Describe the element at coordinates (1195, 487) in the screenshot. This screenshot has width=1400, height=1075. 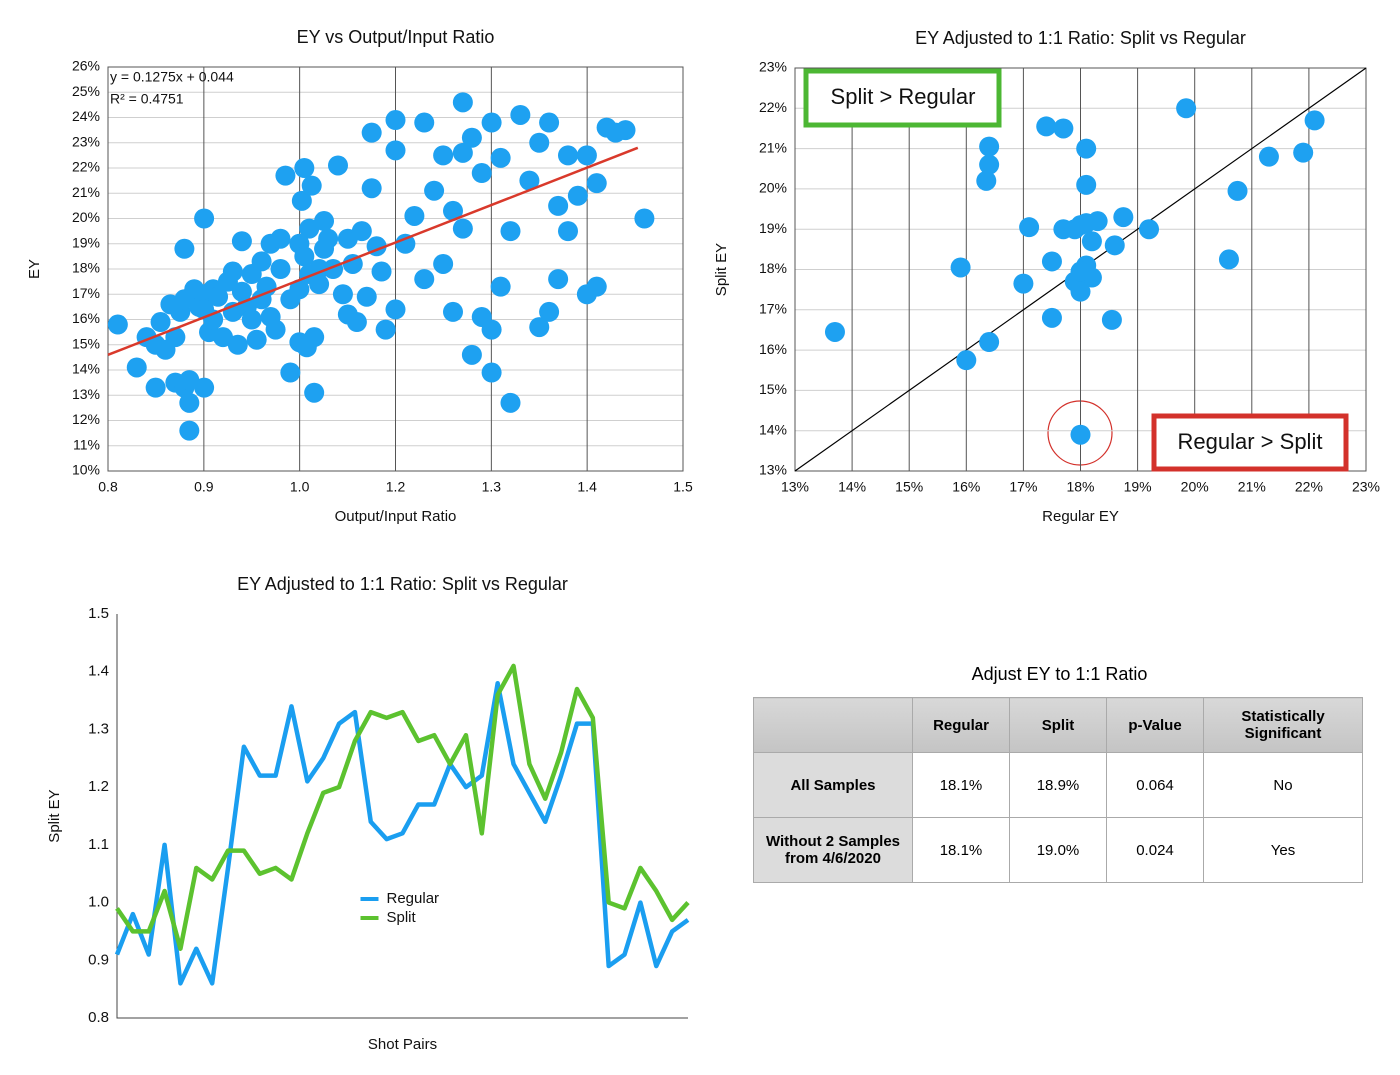
I see `x-tick-label: 20%` at that location.